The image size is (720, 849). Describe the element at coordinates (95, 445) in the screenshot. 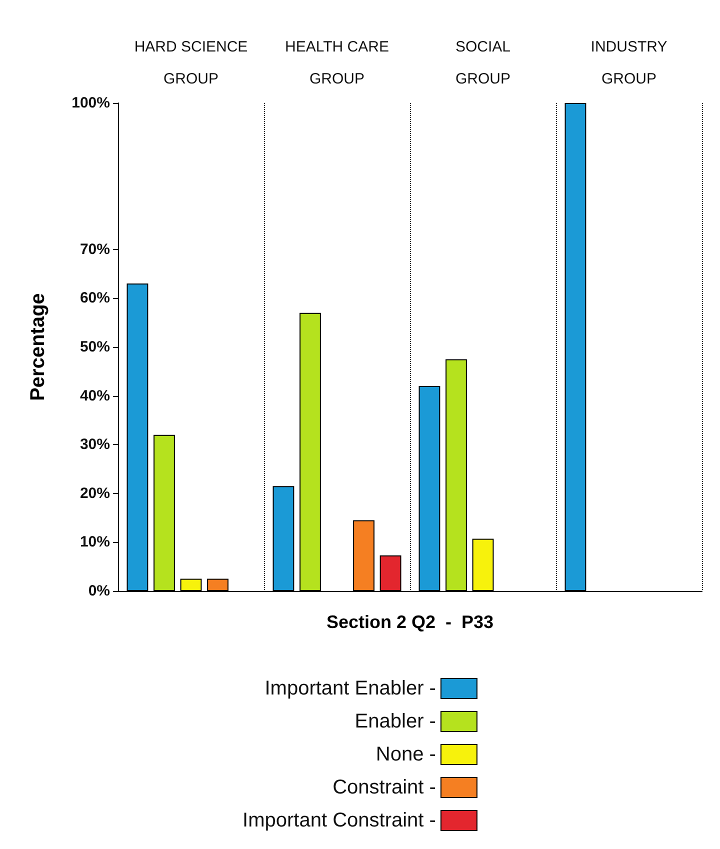

I see `y-tick-label: 30%` at that location.